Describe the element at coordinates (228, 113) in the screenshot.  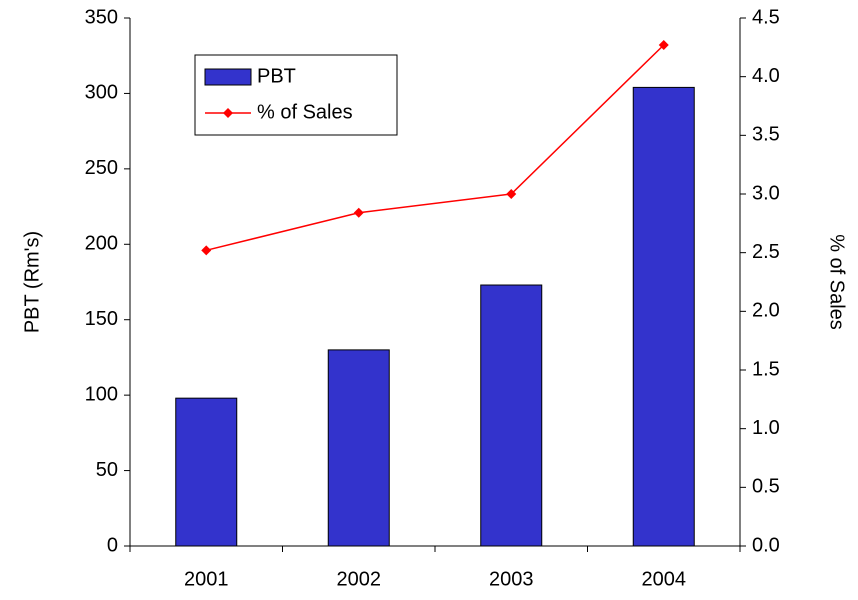
I see `legend-marker` at that location.